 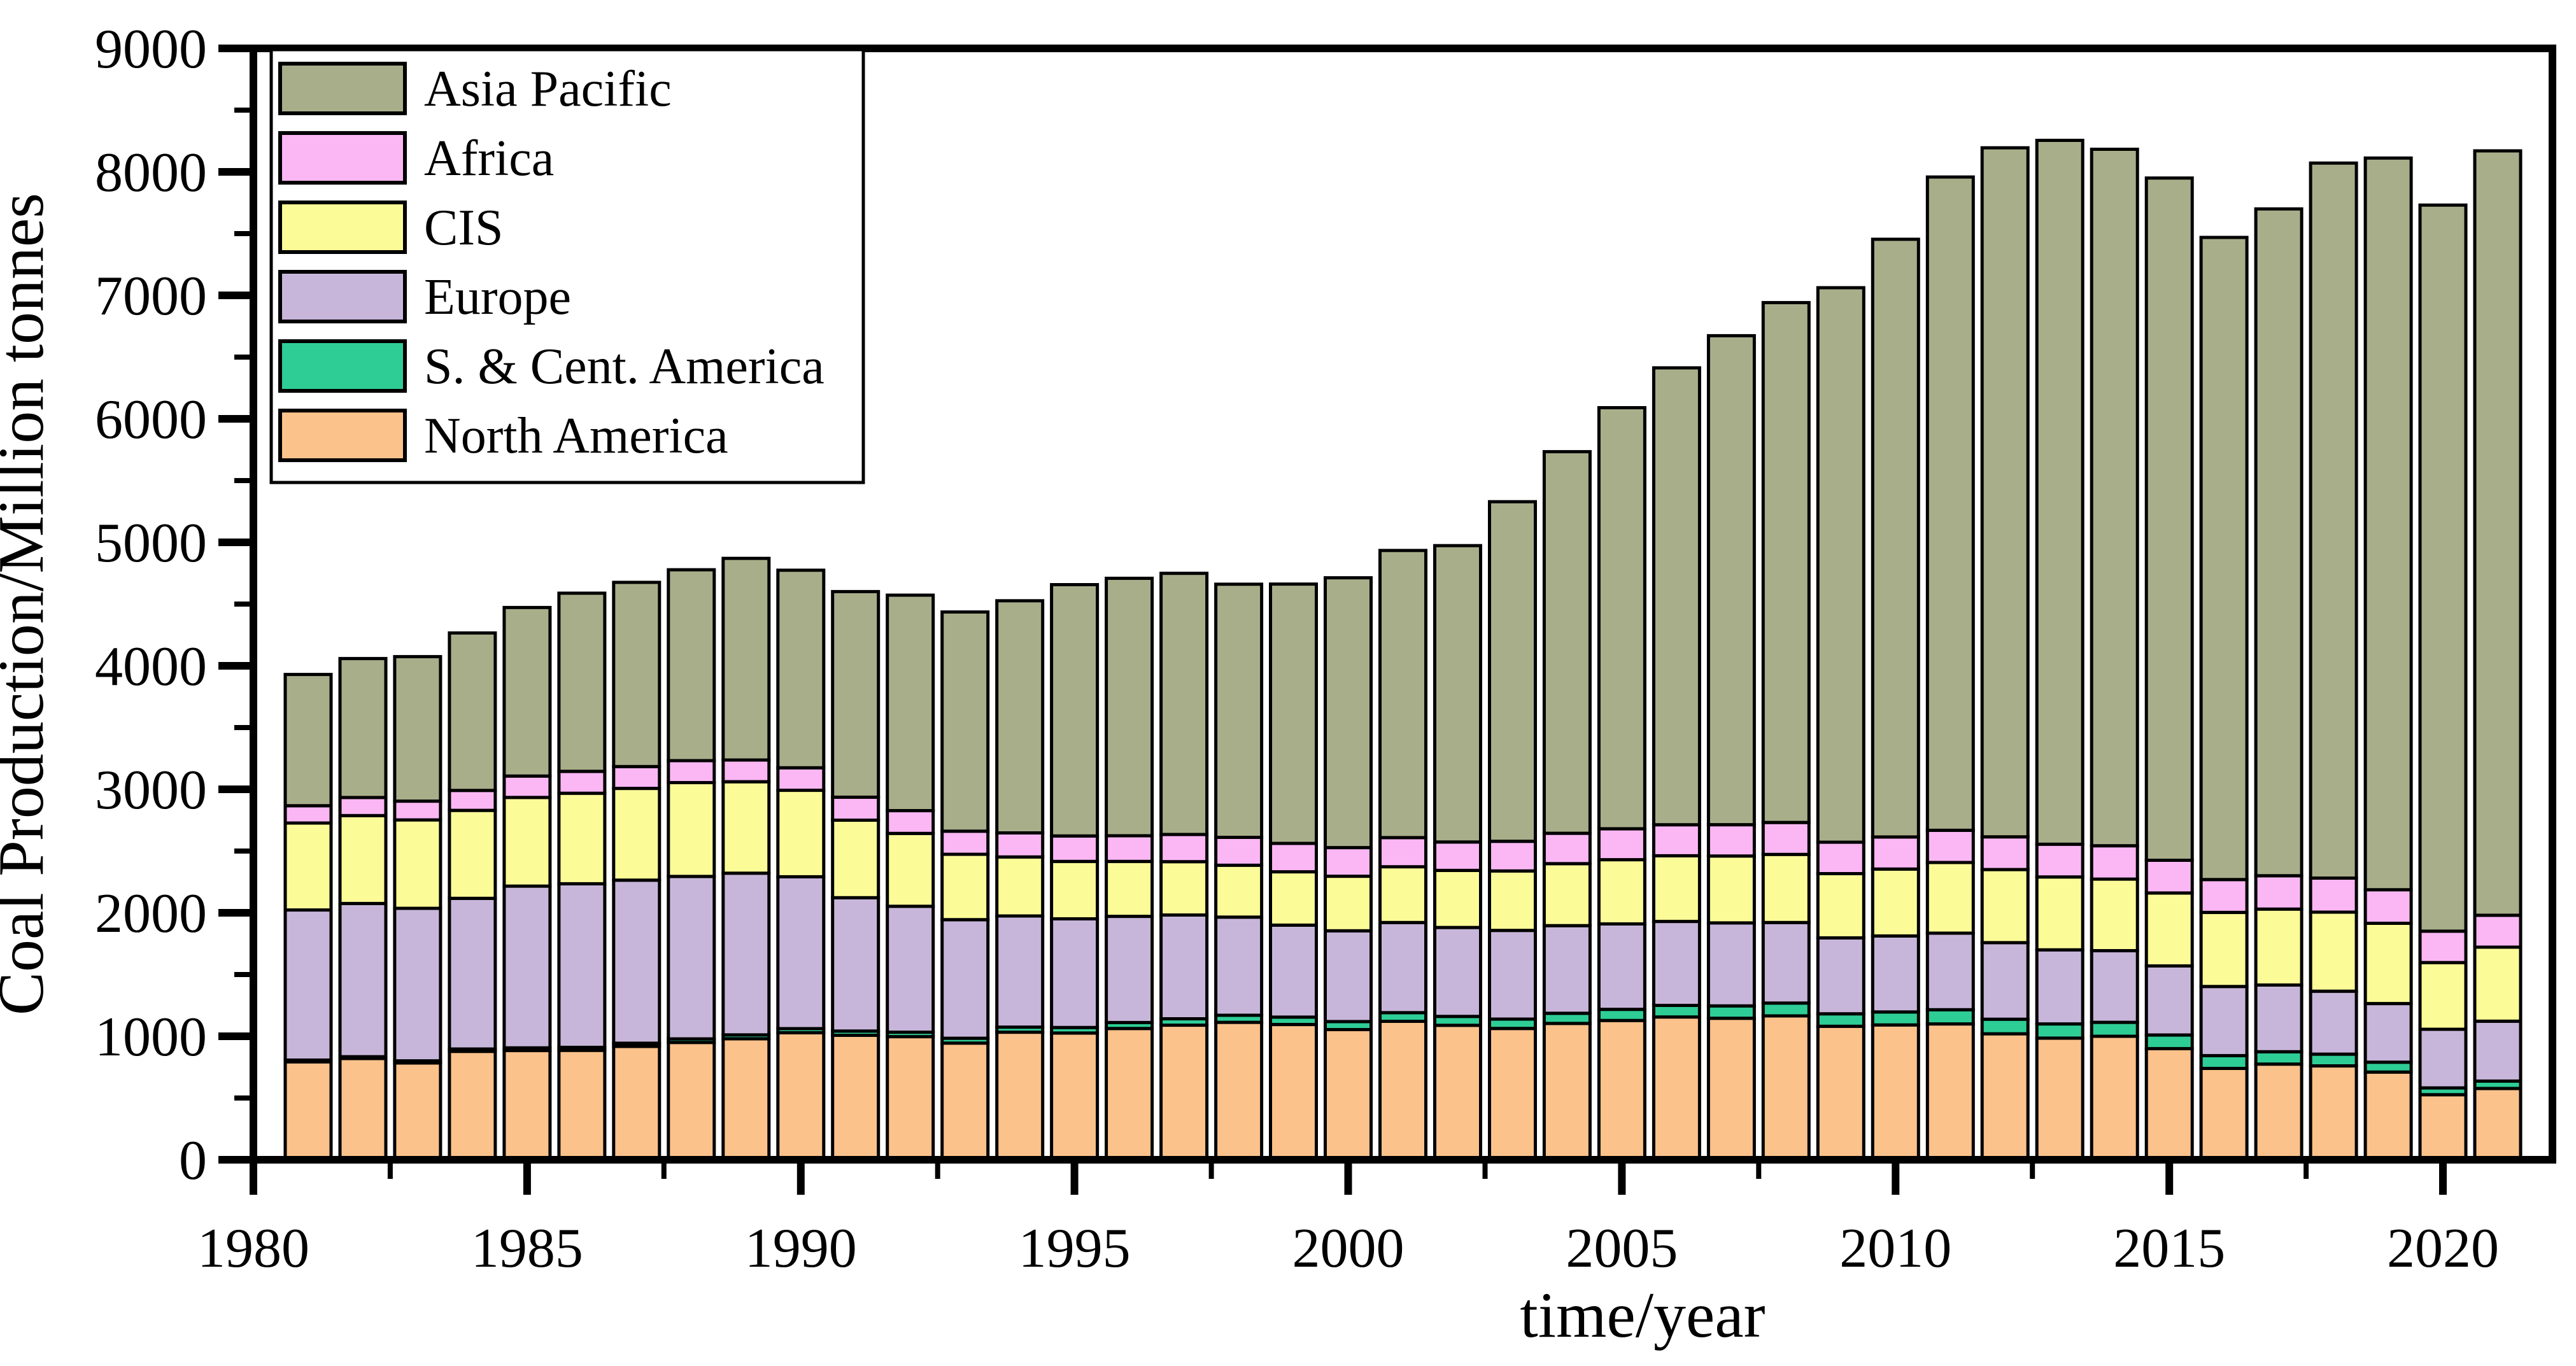 I want to click on bar-segment-europe-1999, so click(x=1293, y=971).